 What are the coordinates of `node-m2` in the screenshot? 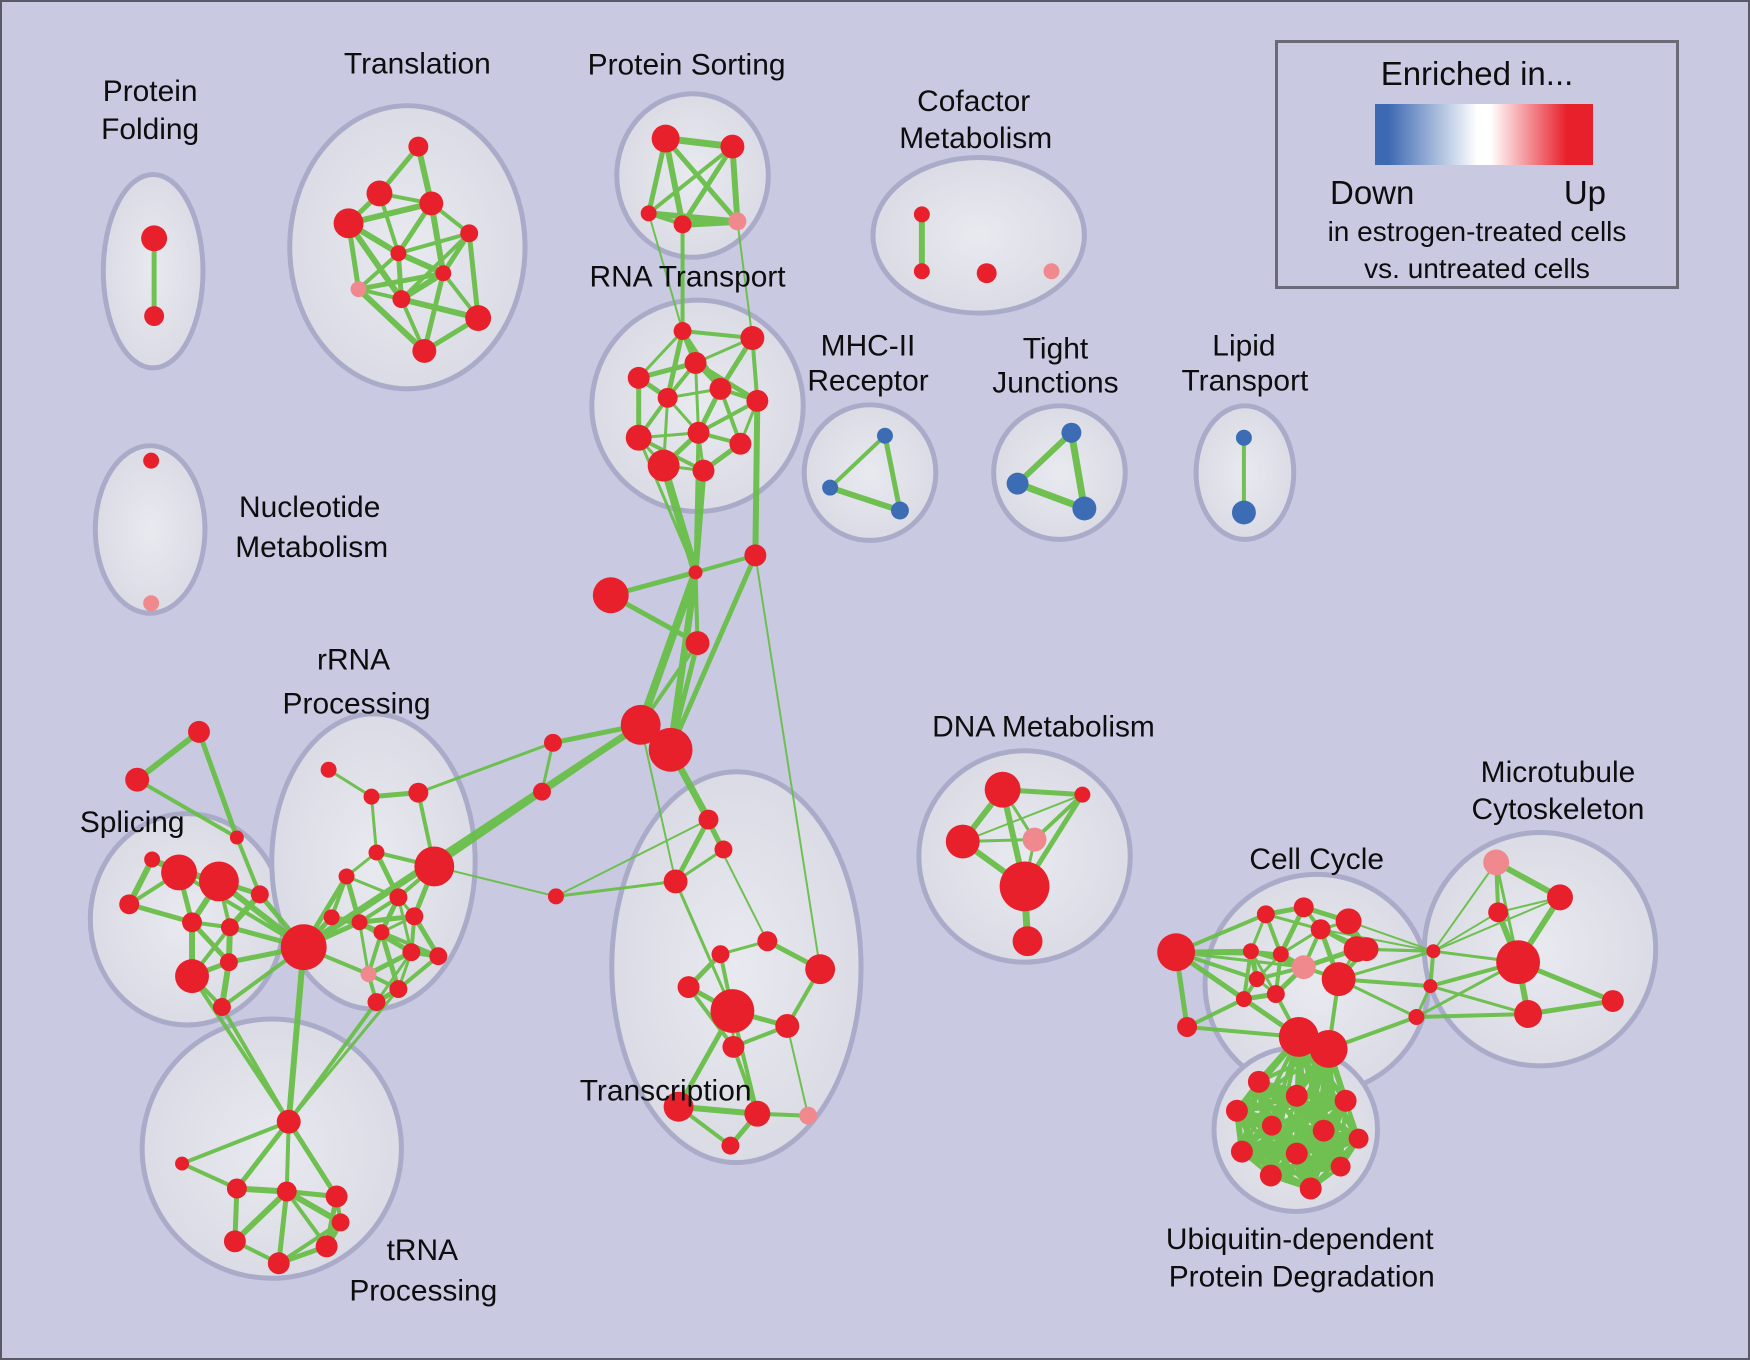 It's located at (830, 487).